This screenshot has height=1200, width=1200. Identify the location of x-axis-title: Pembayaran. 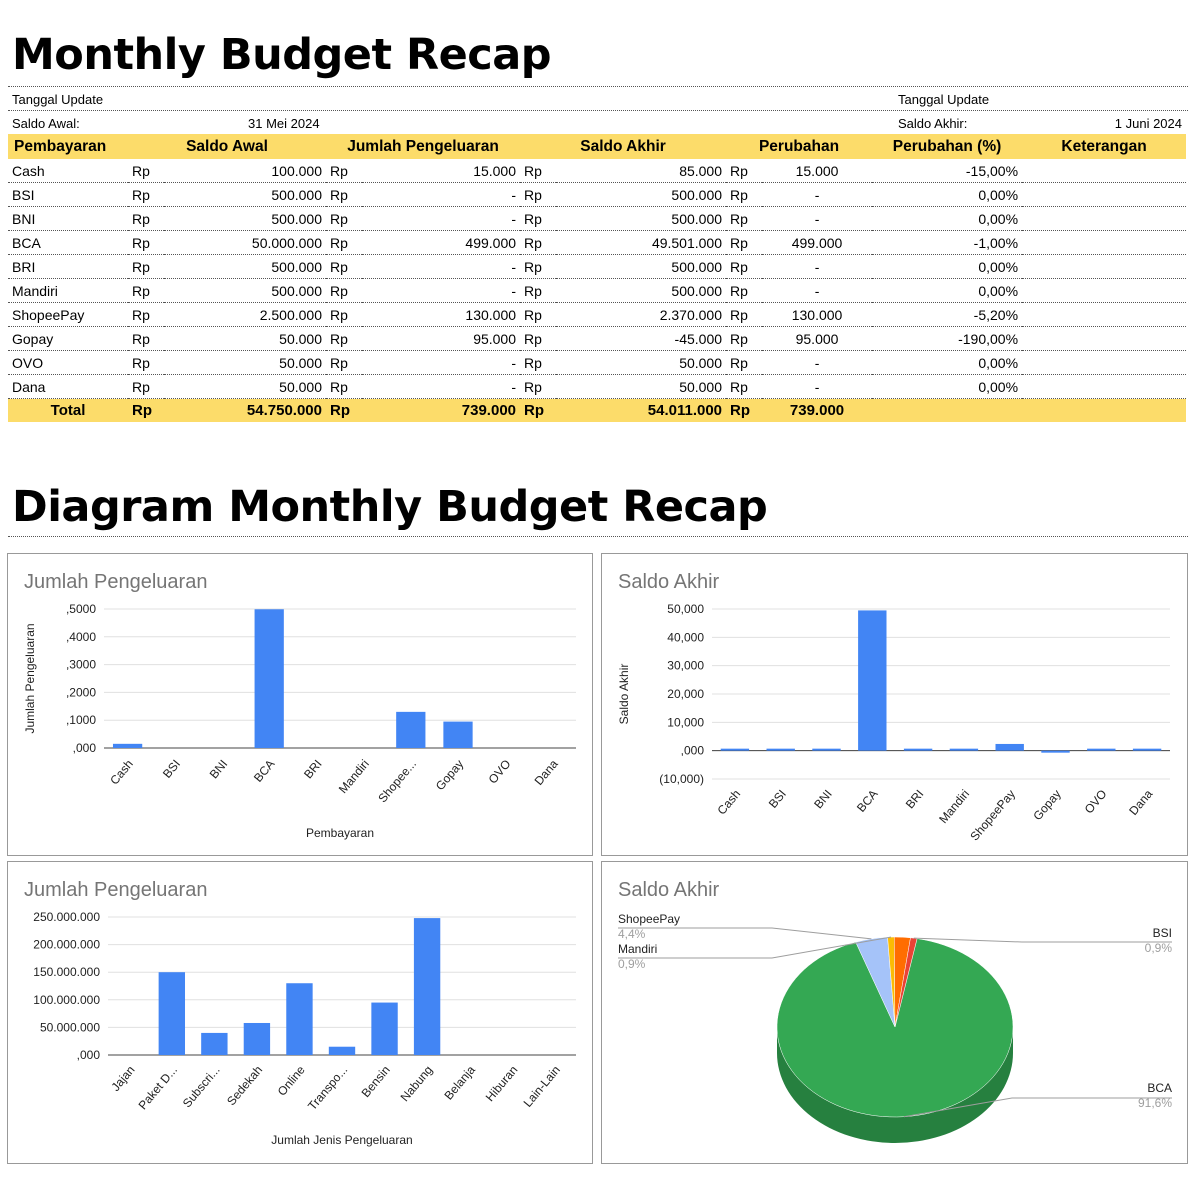
(340, 833).